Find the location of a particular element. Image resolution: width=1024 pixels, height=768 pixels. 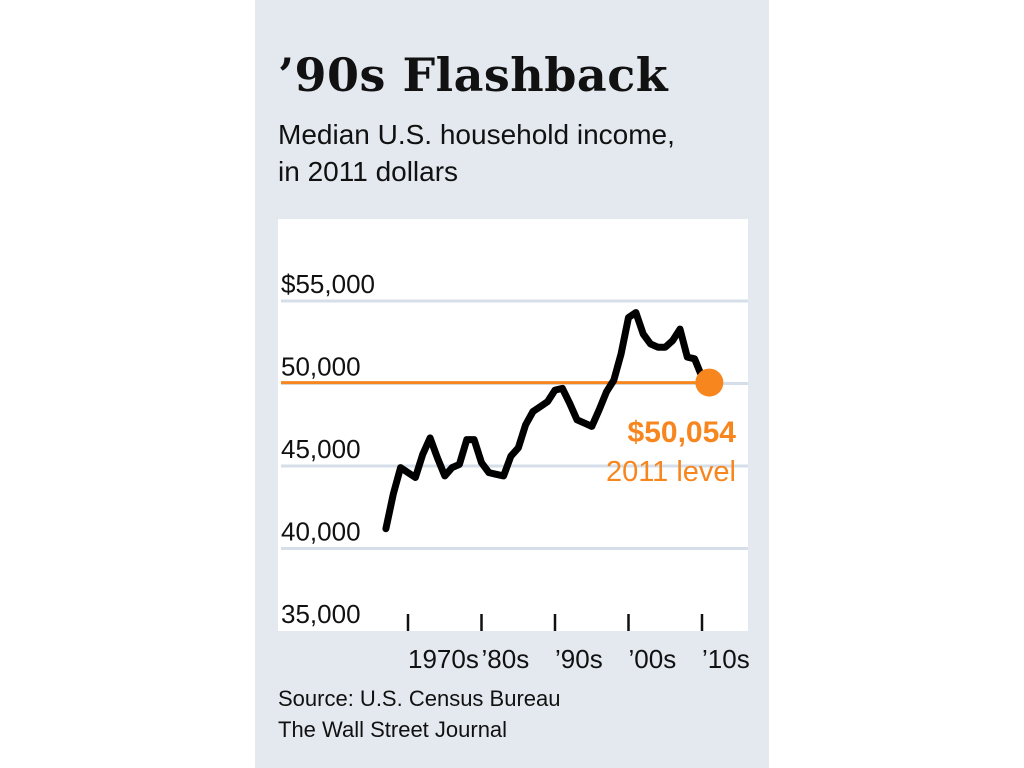

source-line: Source: U.S. Census Bureau is located at coordinates (419, 698).